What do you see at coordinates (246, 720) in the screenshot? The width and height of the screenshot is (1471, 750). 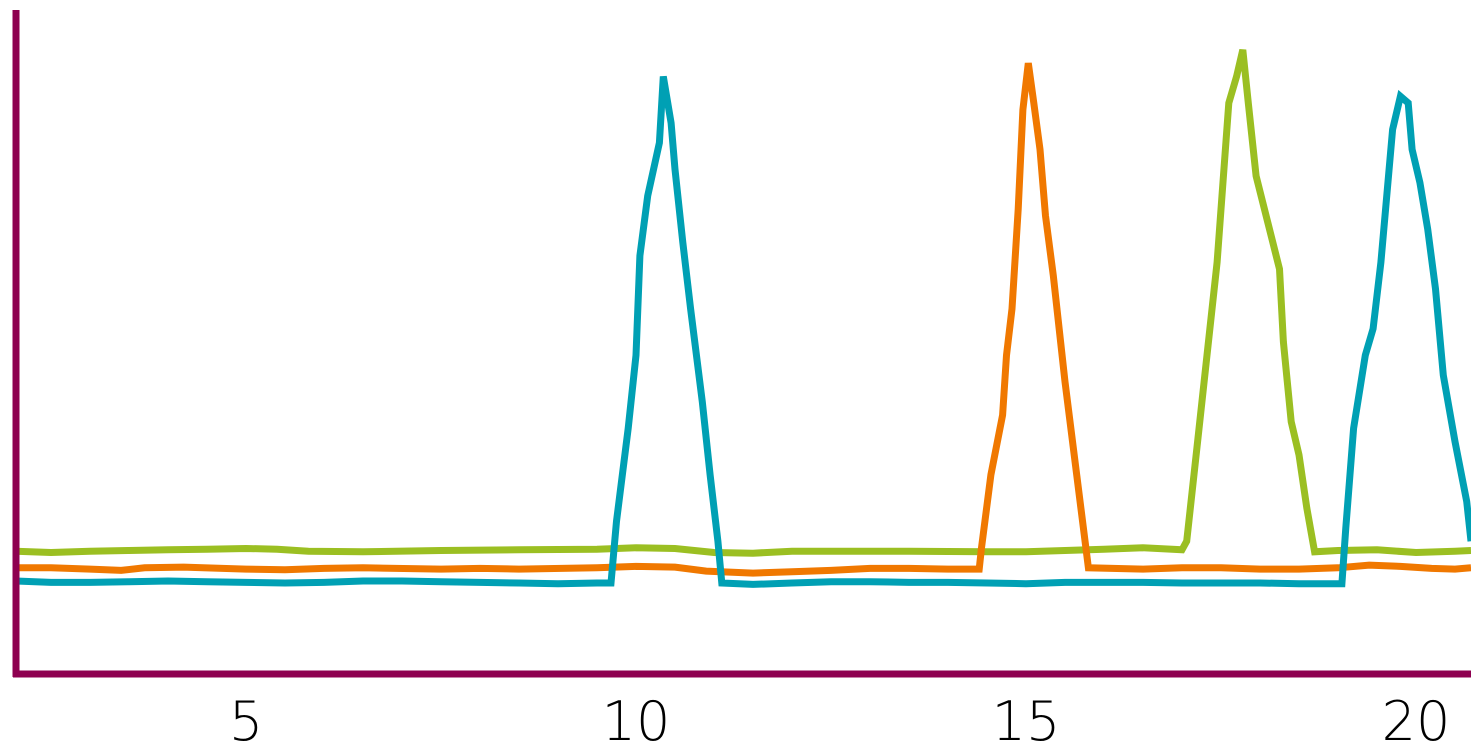 I see `x-tick-label-5: 5` at bounding box center [246, 720].